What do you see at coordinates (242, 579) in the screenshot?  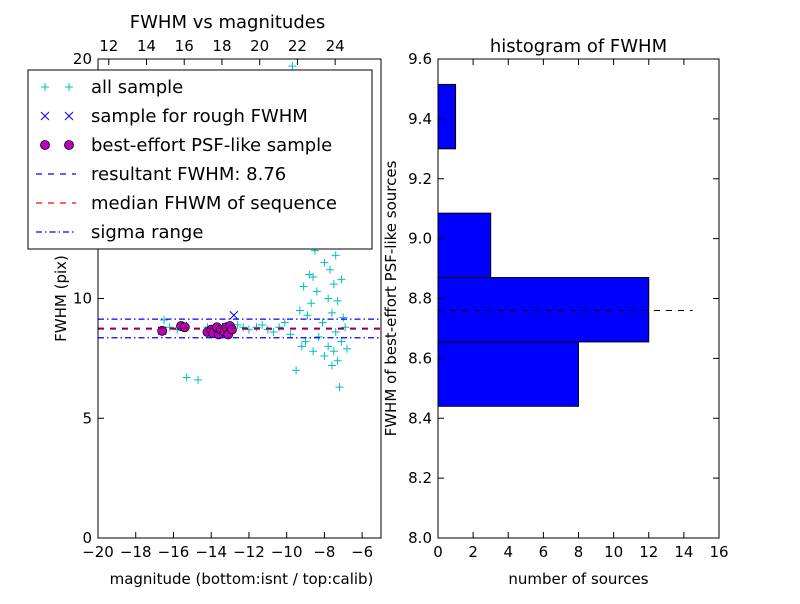 I see `x-axis-label: magnitude (bottom:isnt / top:calib)` at bounding box center [242, 579].